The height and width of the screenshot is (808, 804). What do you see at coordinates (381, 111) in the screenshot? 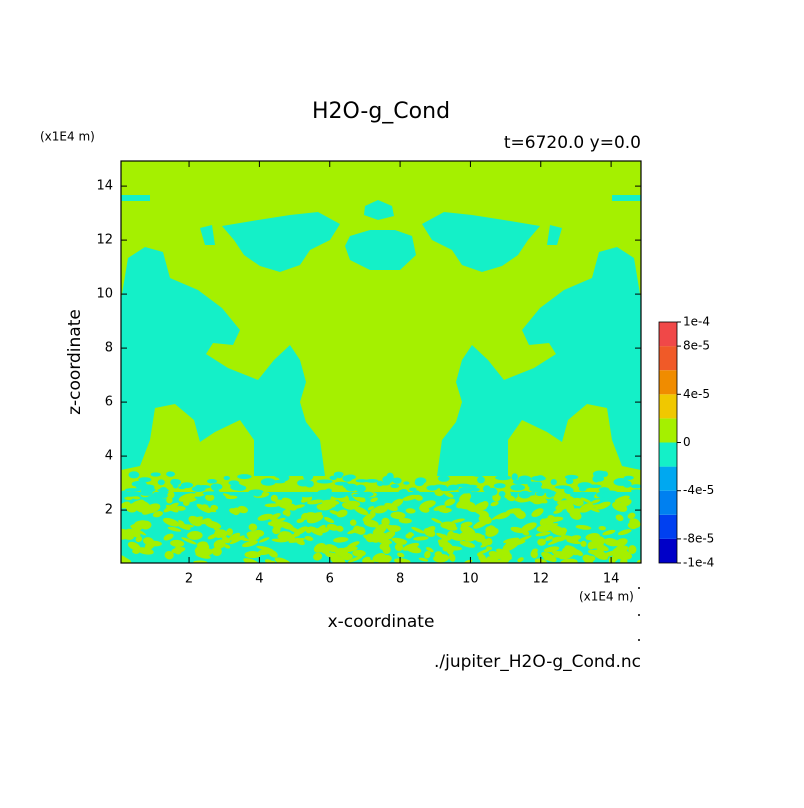
I see `chart-title: H2O-g_Cond` at bounding box center [381, 111].